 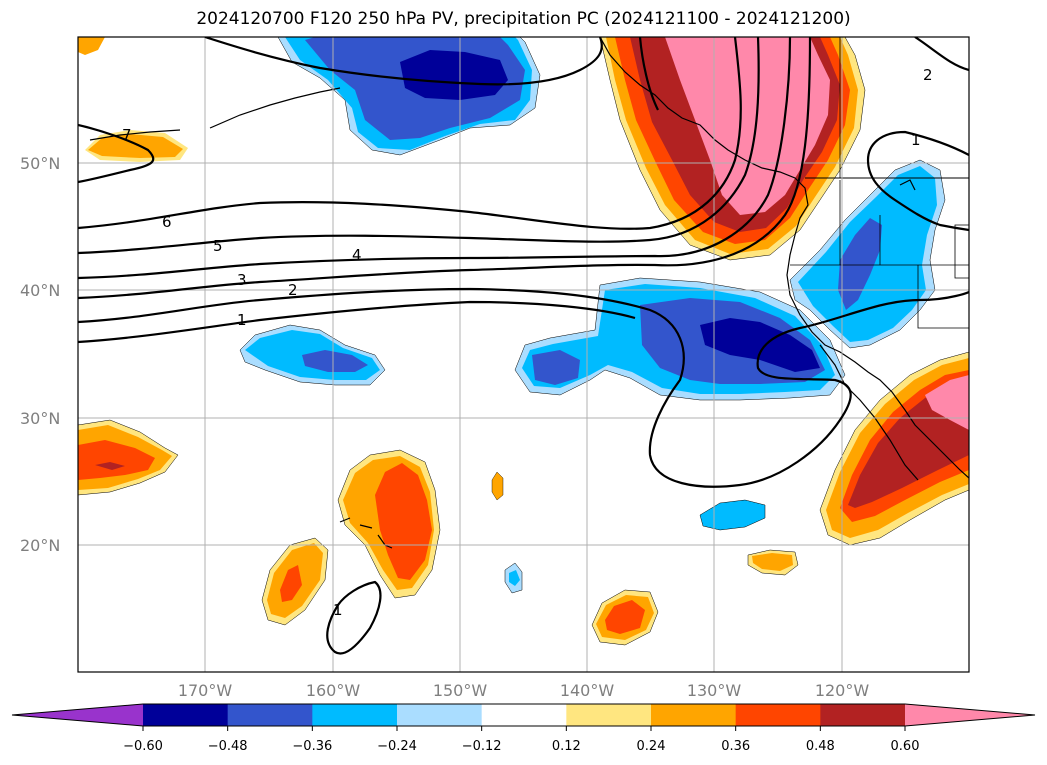 I want to click on latitude-labels: 50°N 40°N 30°N 20°N, so click(x=40, y=354).